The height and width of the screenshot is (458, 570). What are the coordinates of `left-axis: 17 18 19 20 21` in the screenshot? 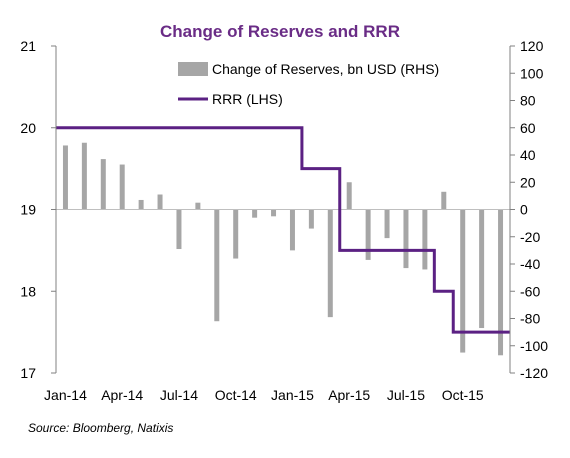 It's located at (38, 209).